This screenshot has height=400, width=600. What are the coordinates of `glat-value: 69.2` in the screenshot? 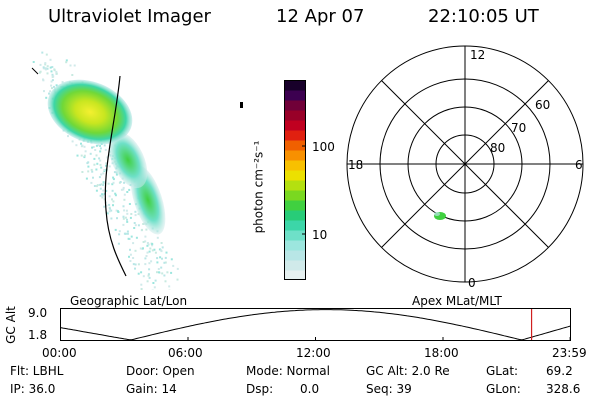 It's located at (559, 371).